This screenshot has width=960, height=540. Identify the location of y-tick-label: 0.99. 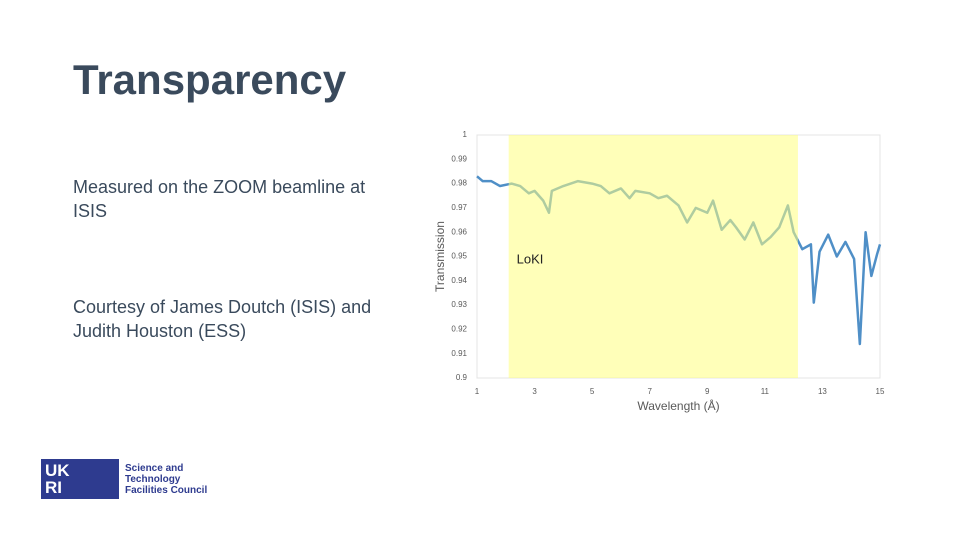
(459, 158).